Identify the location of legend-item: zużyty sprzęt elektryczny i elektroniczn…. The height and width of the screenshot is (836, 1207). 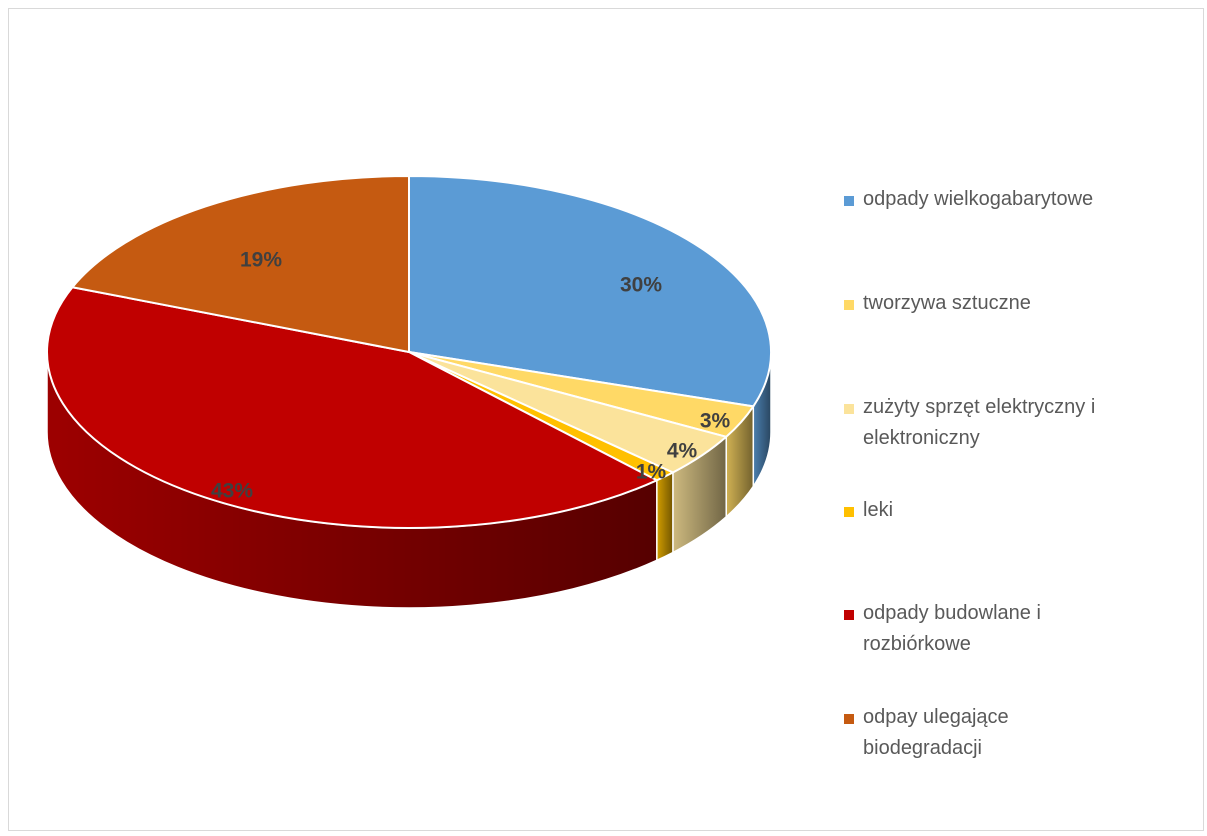
(1014, 423).